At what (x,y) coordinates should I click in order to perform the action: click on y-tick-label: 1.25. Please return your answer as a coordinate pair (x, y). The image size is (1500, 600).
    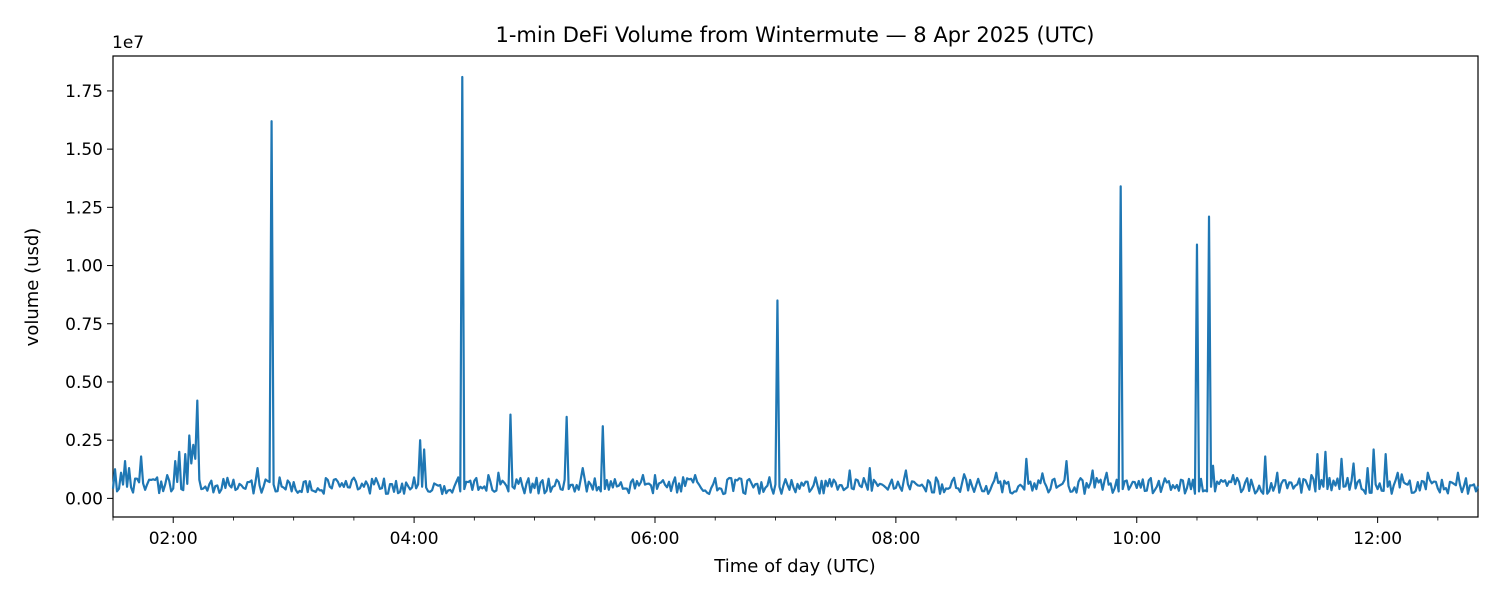
    Looking at the image, I should click on (84, 208).